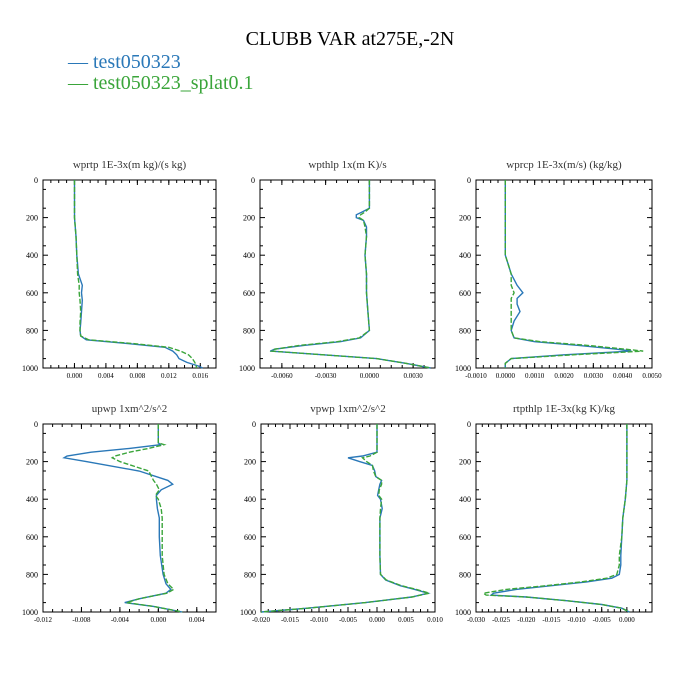 Image resolution: width=700 pixels, height=700 pixels. Describe the element at coordinates (78, 62) in the screenshot. I see `legend-line-symbol-1: —` at that location.